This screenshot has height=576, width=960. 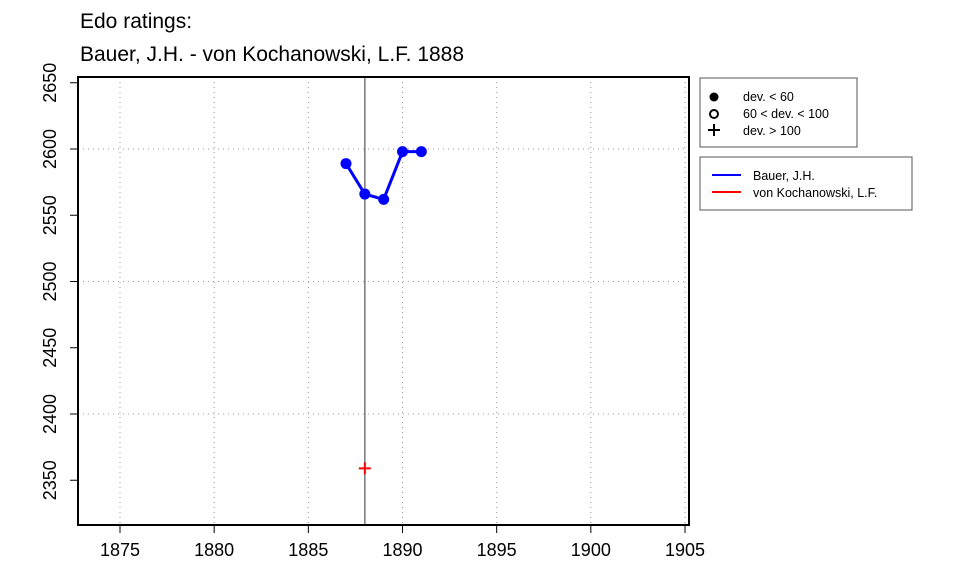 I want to click on marker-legend: dev. < 60 60 < dev. < 100 dev. > 100, so click(x=778, y=112).